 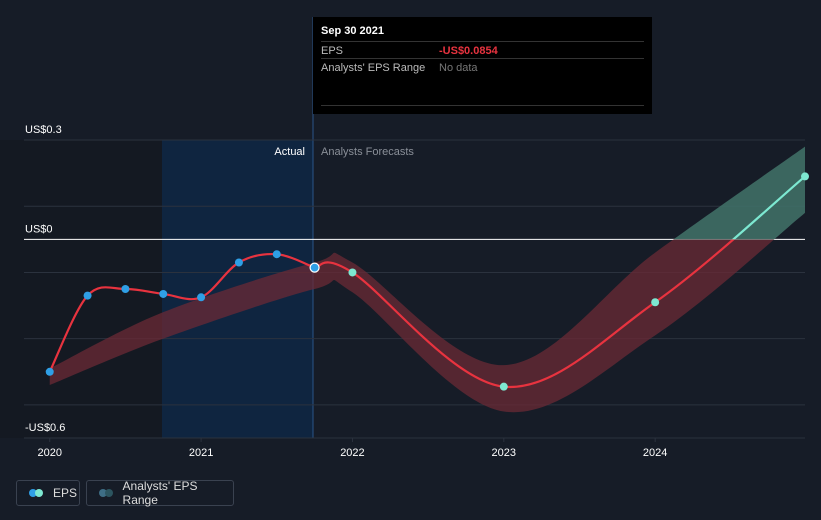 I want to click on tooltip-row-eps: EPS -US$0.0854, so click(x=482, y=50).